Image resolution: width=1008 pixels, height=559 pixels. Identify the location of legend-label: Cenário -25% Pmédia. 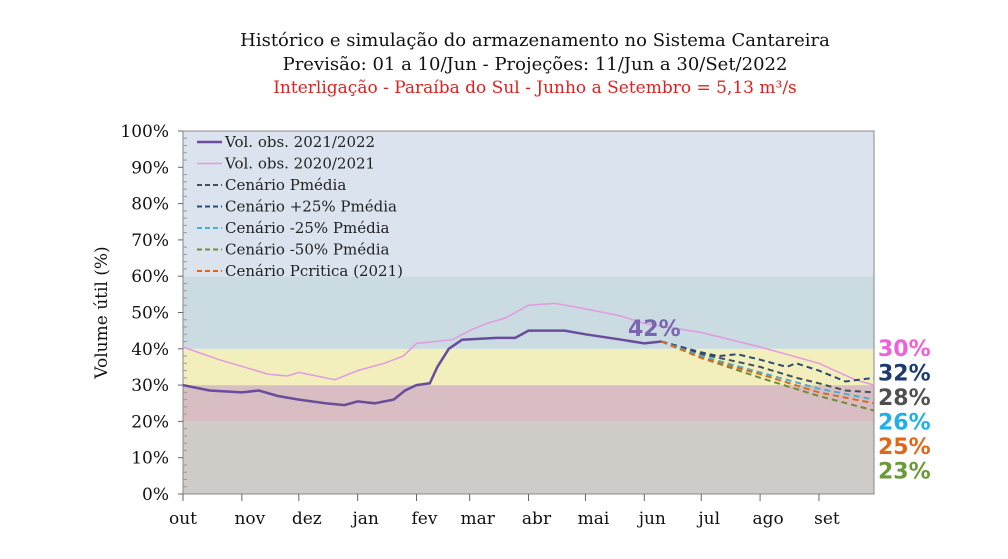
(307, 228).